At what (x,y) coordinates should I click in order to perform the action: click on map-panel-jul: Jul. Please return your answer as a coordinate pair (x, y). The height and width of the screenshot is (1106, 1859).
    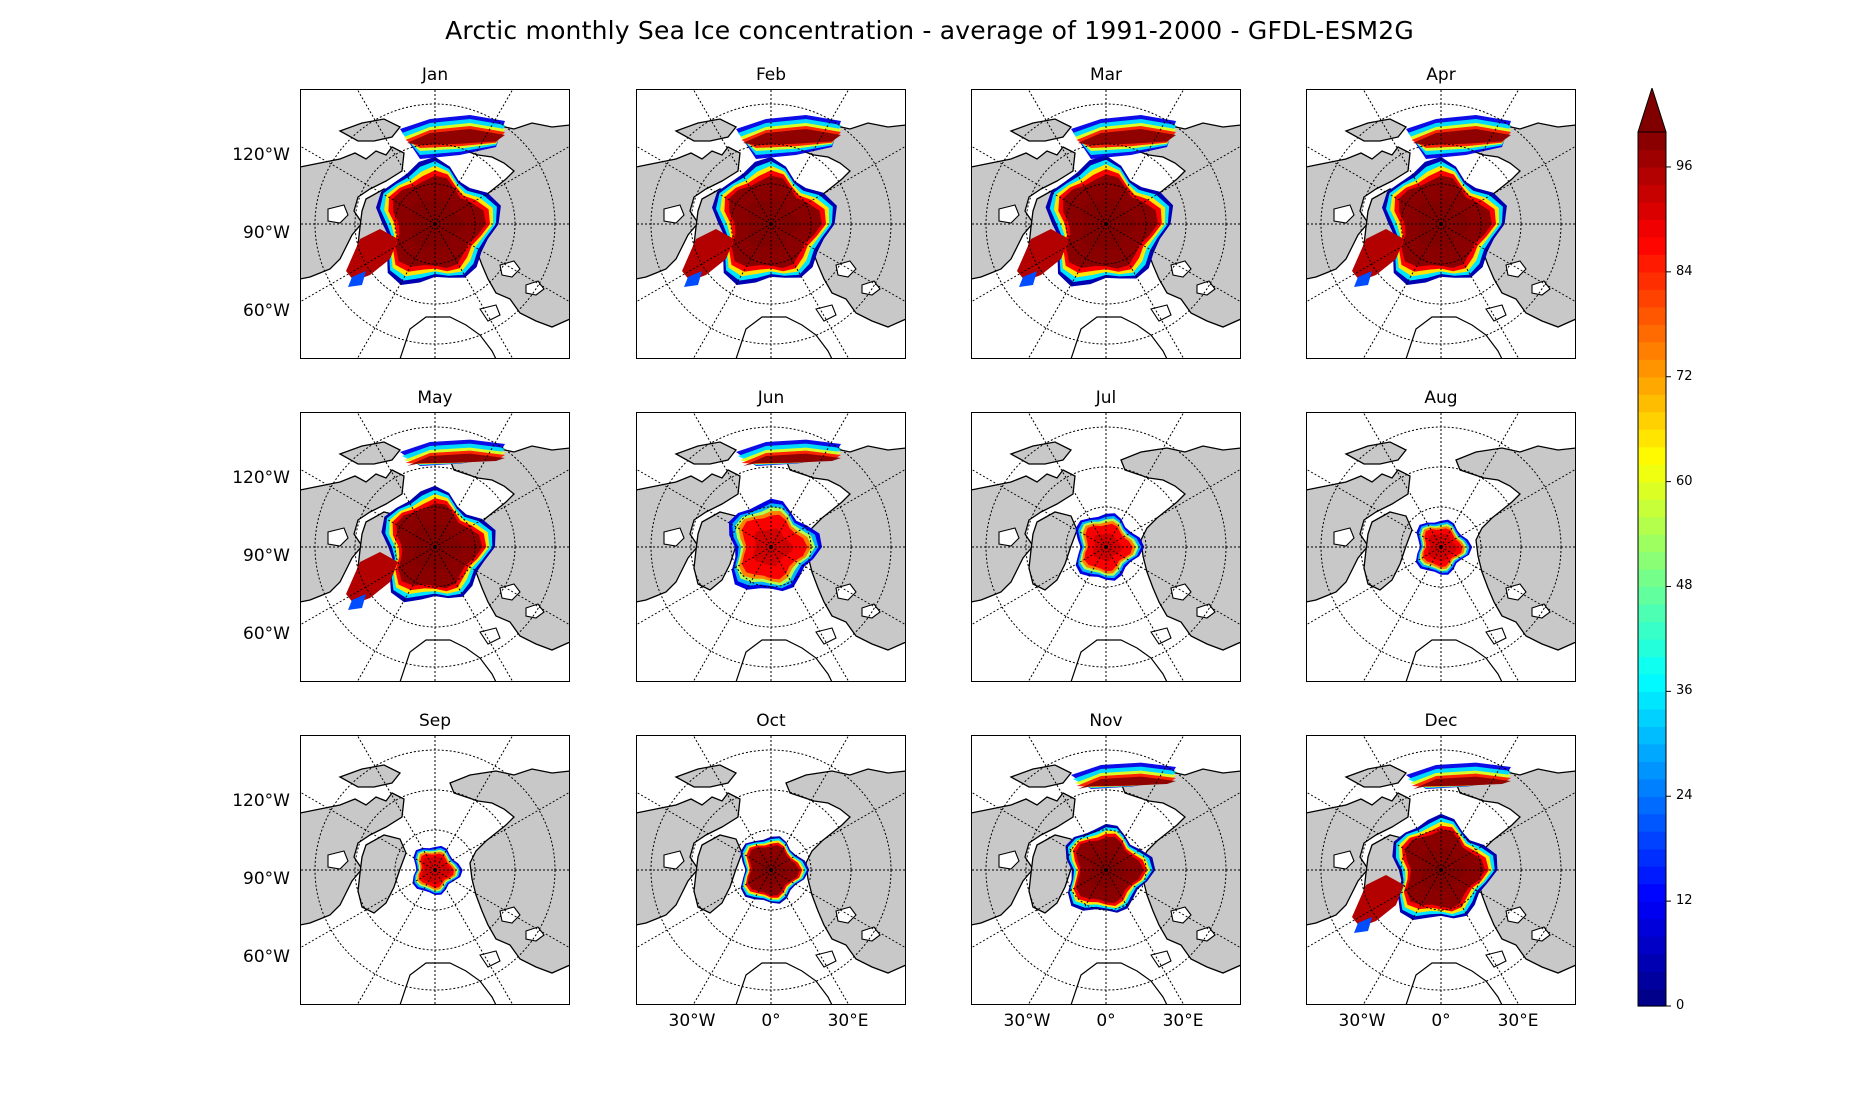
    Looking at the image, I should click on (1106, 535).